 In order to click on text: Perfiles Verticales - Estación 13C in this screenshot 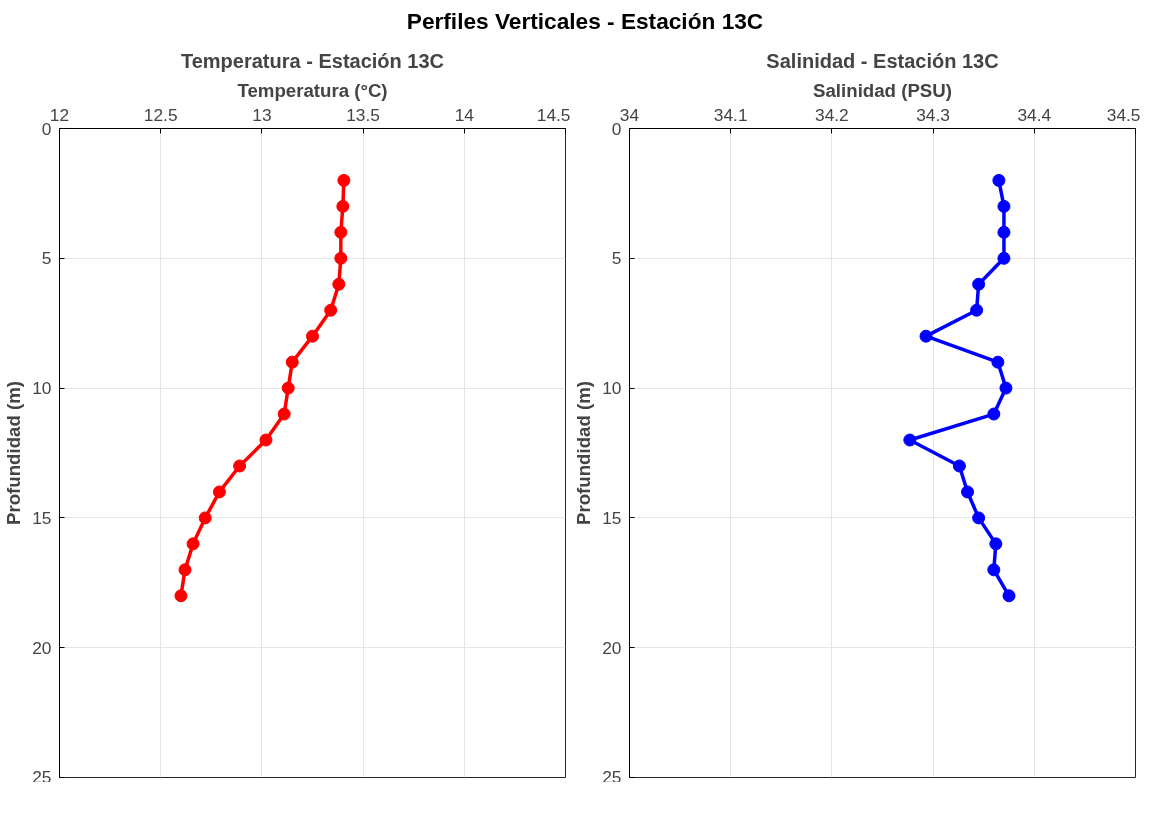, I will do `click(585, 21)`.